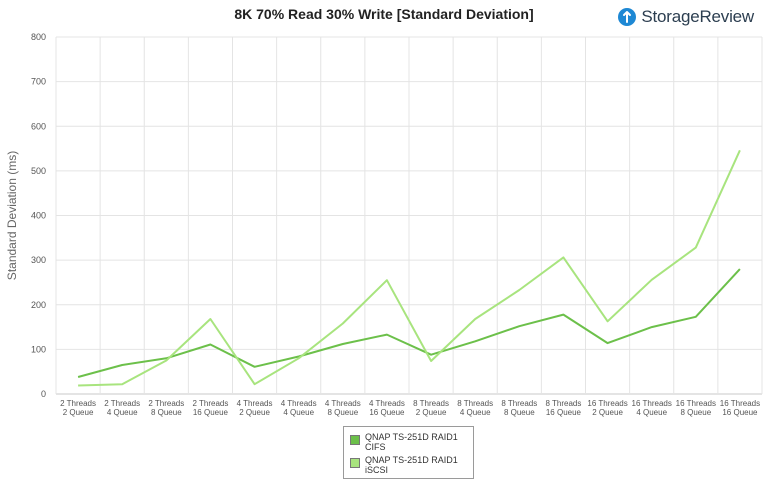 This screenshot has width=768, height=484. Describe the element at coordinates (38, 171) in the screenshot. I see `y-tick-label: 500` at that location.